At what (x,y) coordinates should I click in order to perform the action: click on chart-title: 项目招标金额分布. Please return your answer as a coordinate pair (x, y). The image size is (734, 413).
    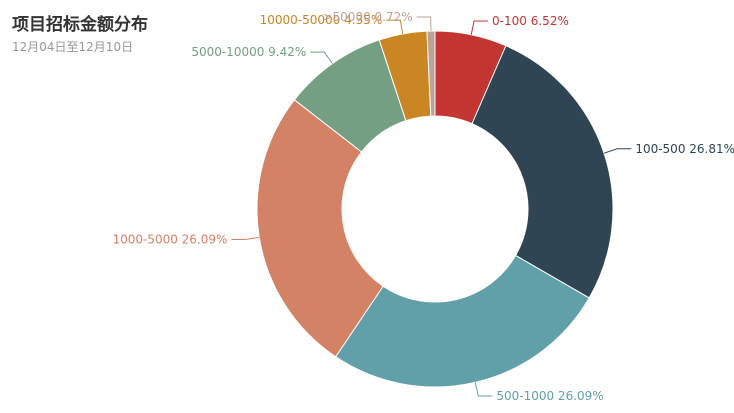
    Looking at the image, I should click on (80, 25).